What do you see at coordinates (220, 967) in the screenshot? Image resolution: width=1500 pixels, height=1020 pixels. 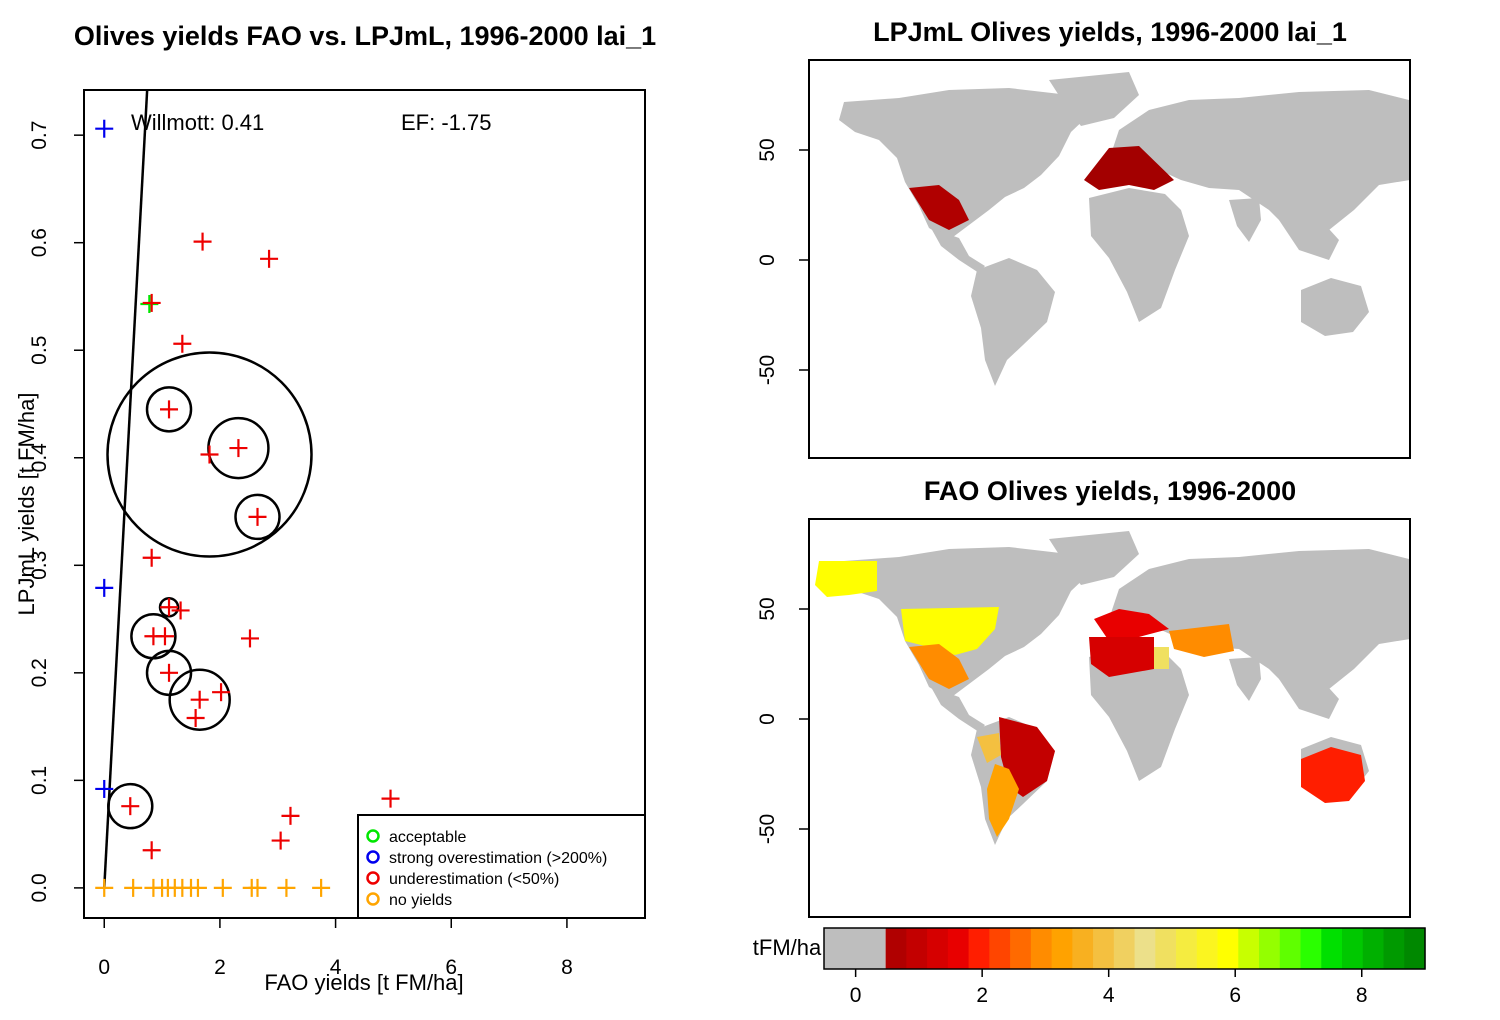 I see `x-tick-label: 2` at bounding box center [220, 967].